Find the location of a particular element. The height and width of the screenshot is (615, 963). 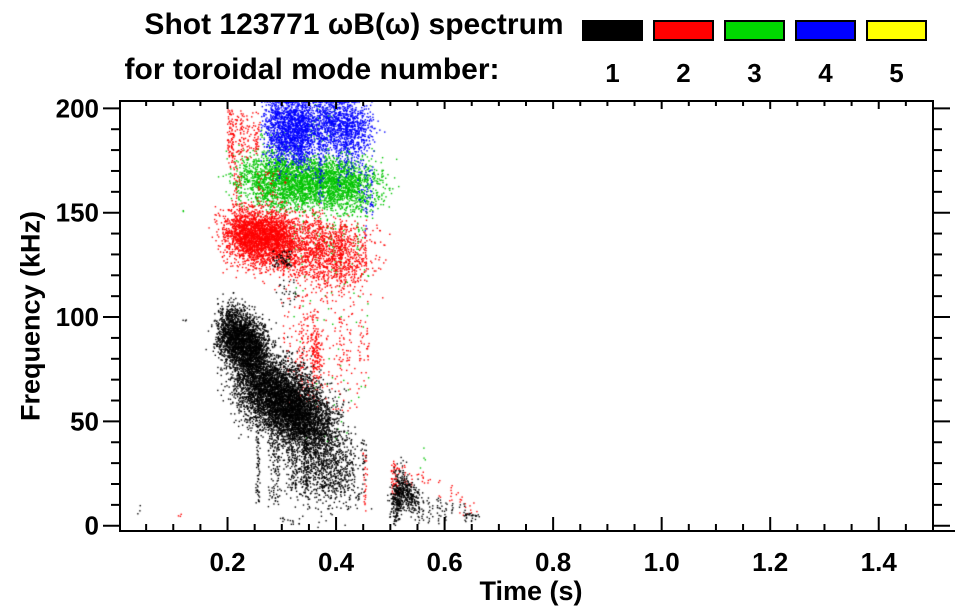

legend-item-mode-1: 1 is located at coordinates (612, 53).